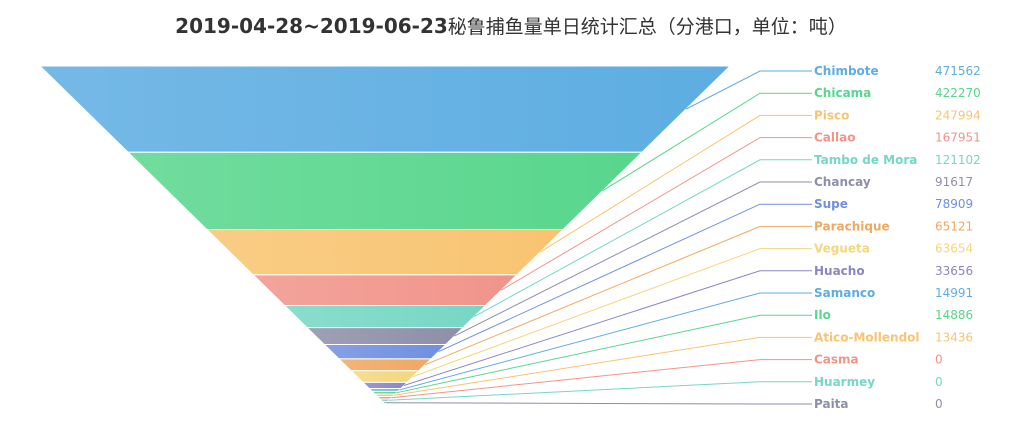 Image resolution: width=1022 pixels, height=437 pixels. I want to click on label-value-supe: 78909, so click(954, 204).